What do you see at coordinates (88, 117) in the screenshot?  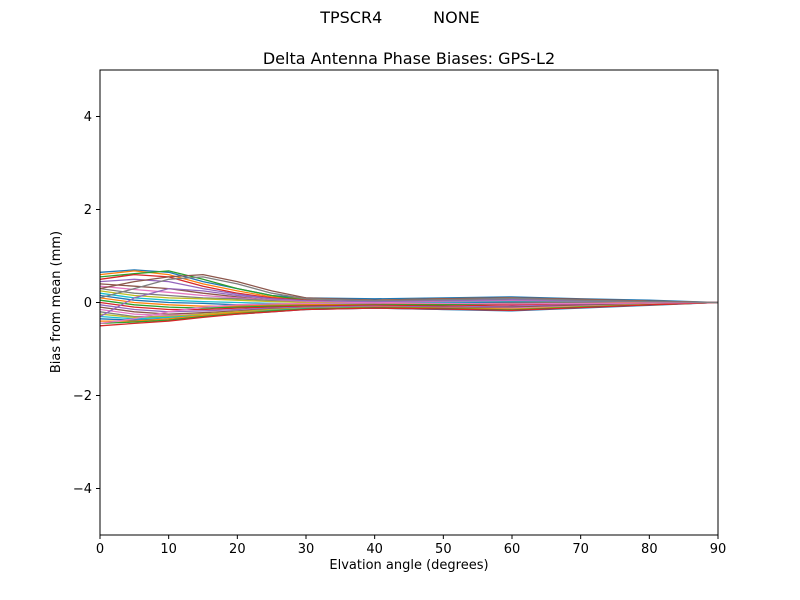 I see `y-tick-label: 4` at bounding box center [88, 117].